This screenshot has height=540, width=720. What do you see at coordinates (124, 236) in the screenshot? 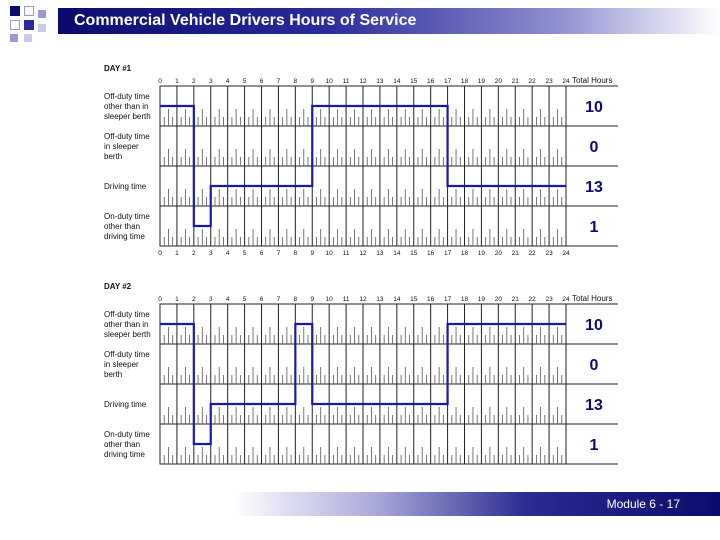
I see `row-label: driving time` at bounding box center [124, 236].